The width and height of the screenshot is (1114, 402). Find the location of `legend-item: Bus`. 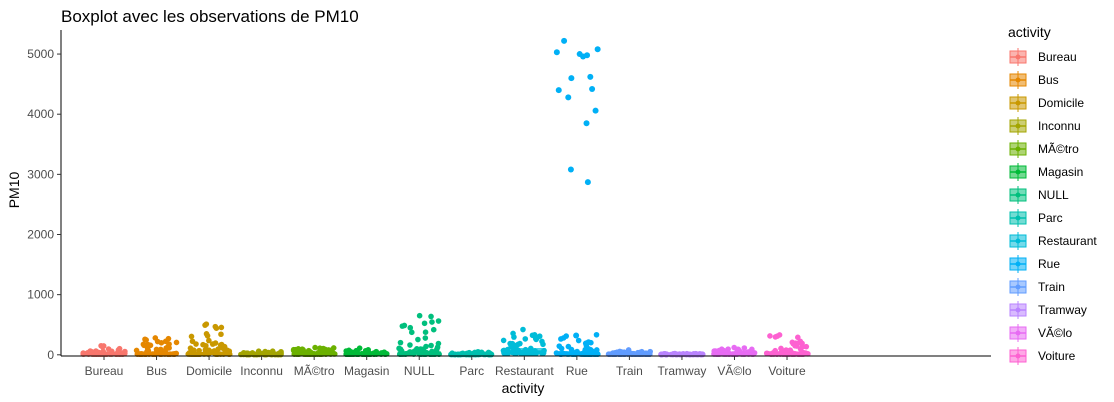

legend-item: Bus is located at coordinates (1033, 80).